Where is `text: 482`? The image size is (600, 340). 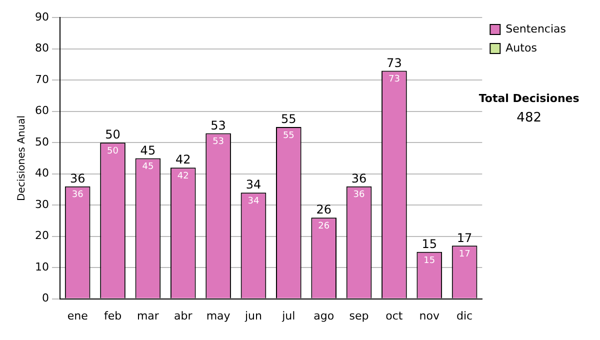 text: 482 is located at coordinates (529, 118).